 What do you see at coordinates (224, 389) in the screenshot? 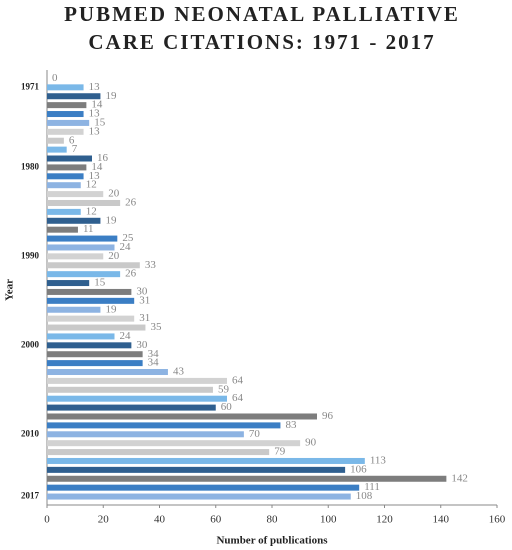
I see `value-label: 59` at bounding box center [224, 389].